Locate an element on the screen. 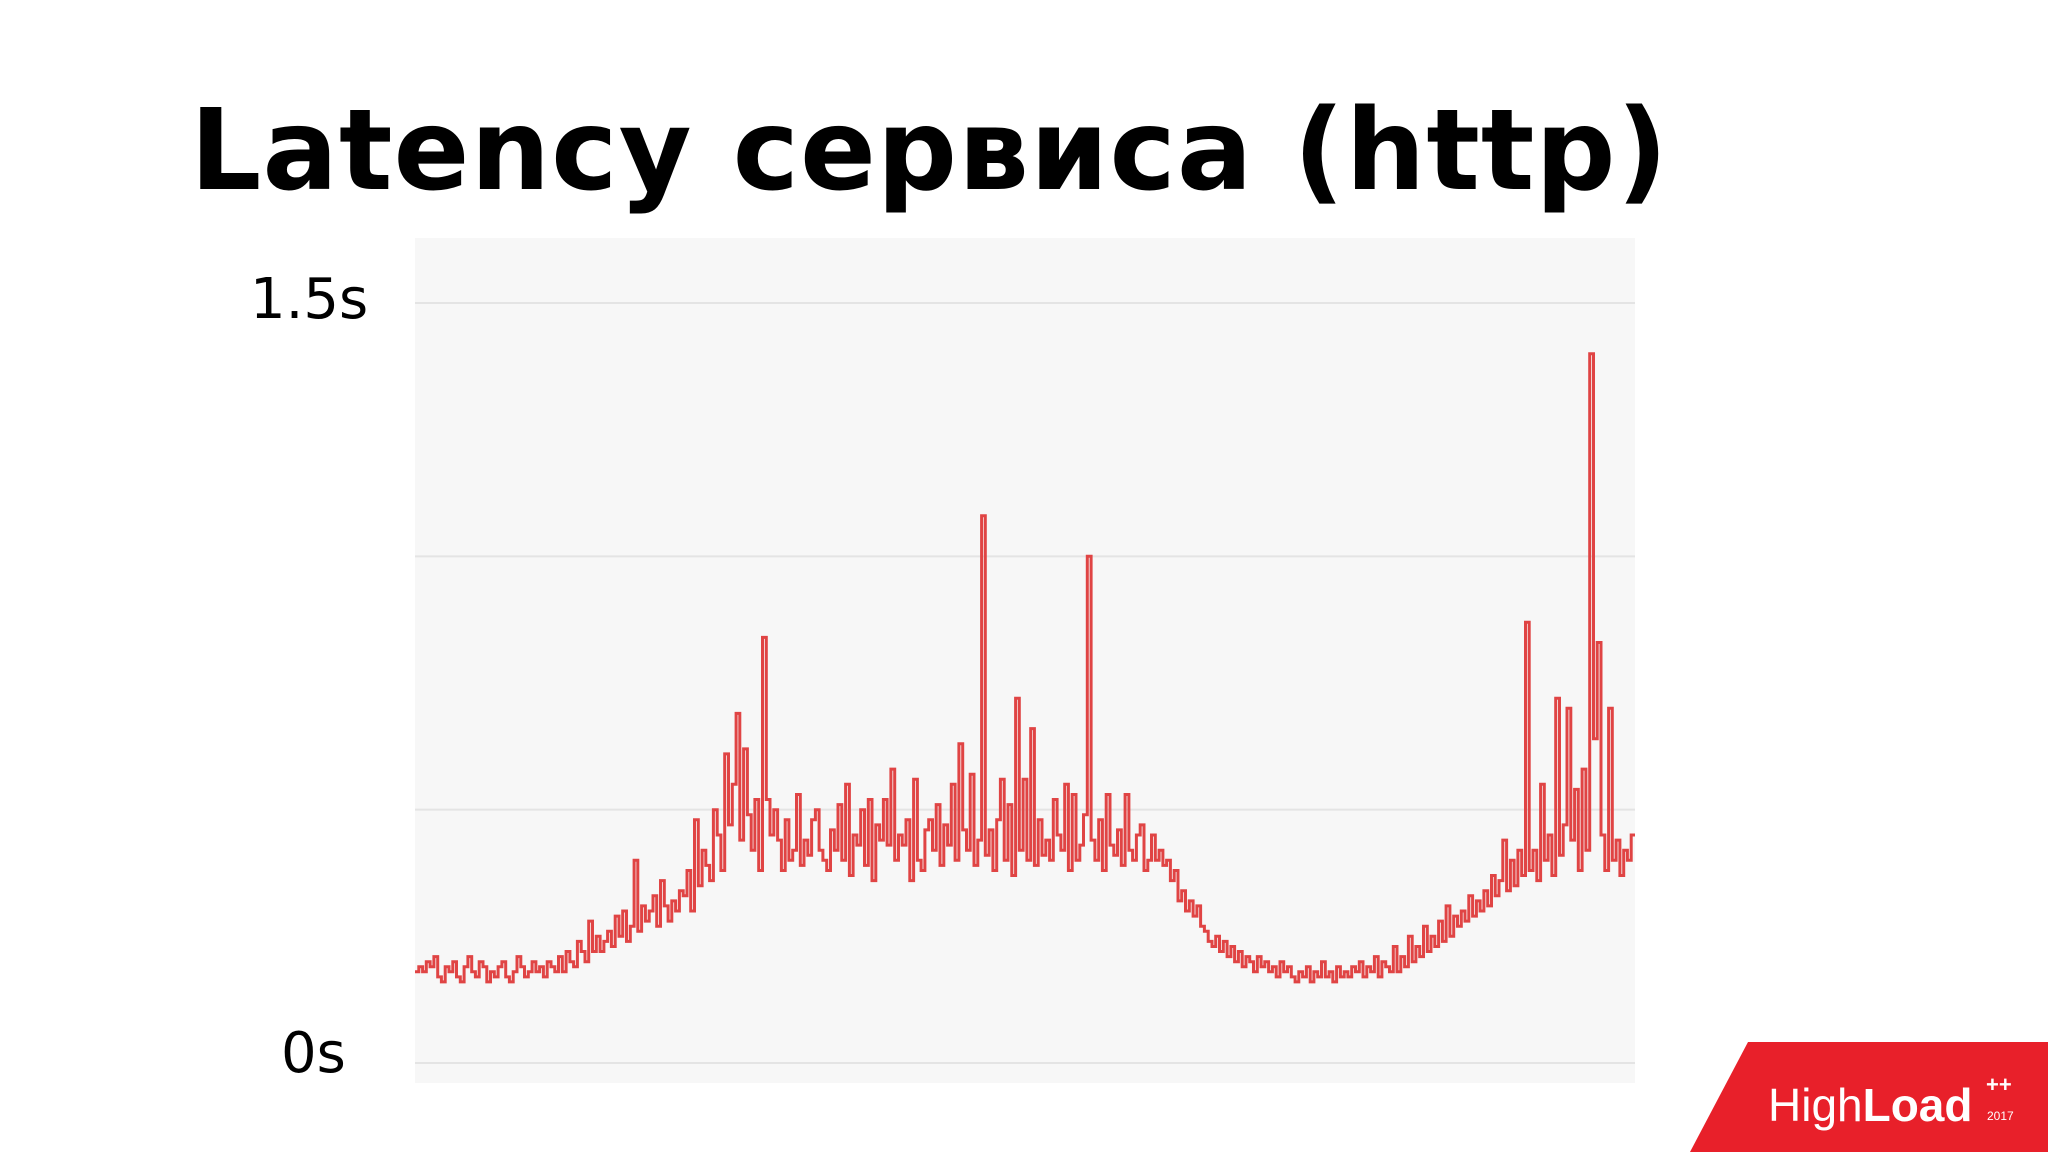 The width and height of the screenshot is (2048, 1152). logo-plus-sign: ++ is located at coordinates (1999, 1084).